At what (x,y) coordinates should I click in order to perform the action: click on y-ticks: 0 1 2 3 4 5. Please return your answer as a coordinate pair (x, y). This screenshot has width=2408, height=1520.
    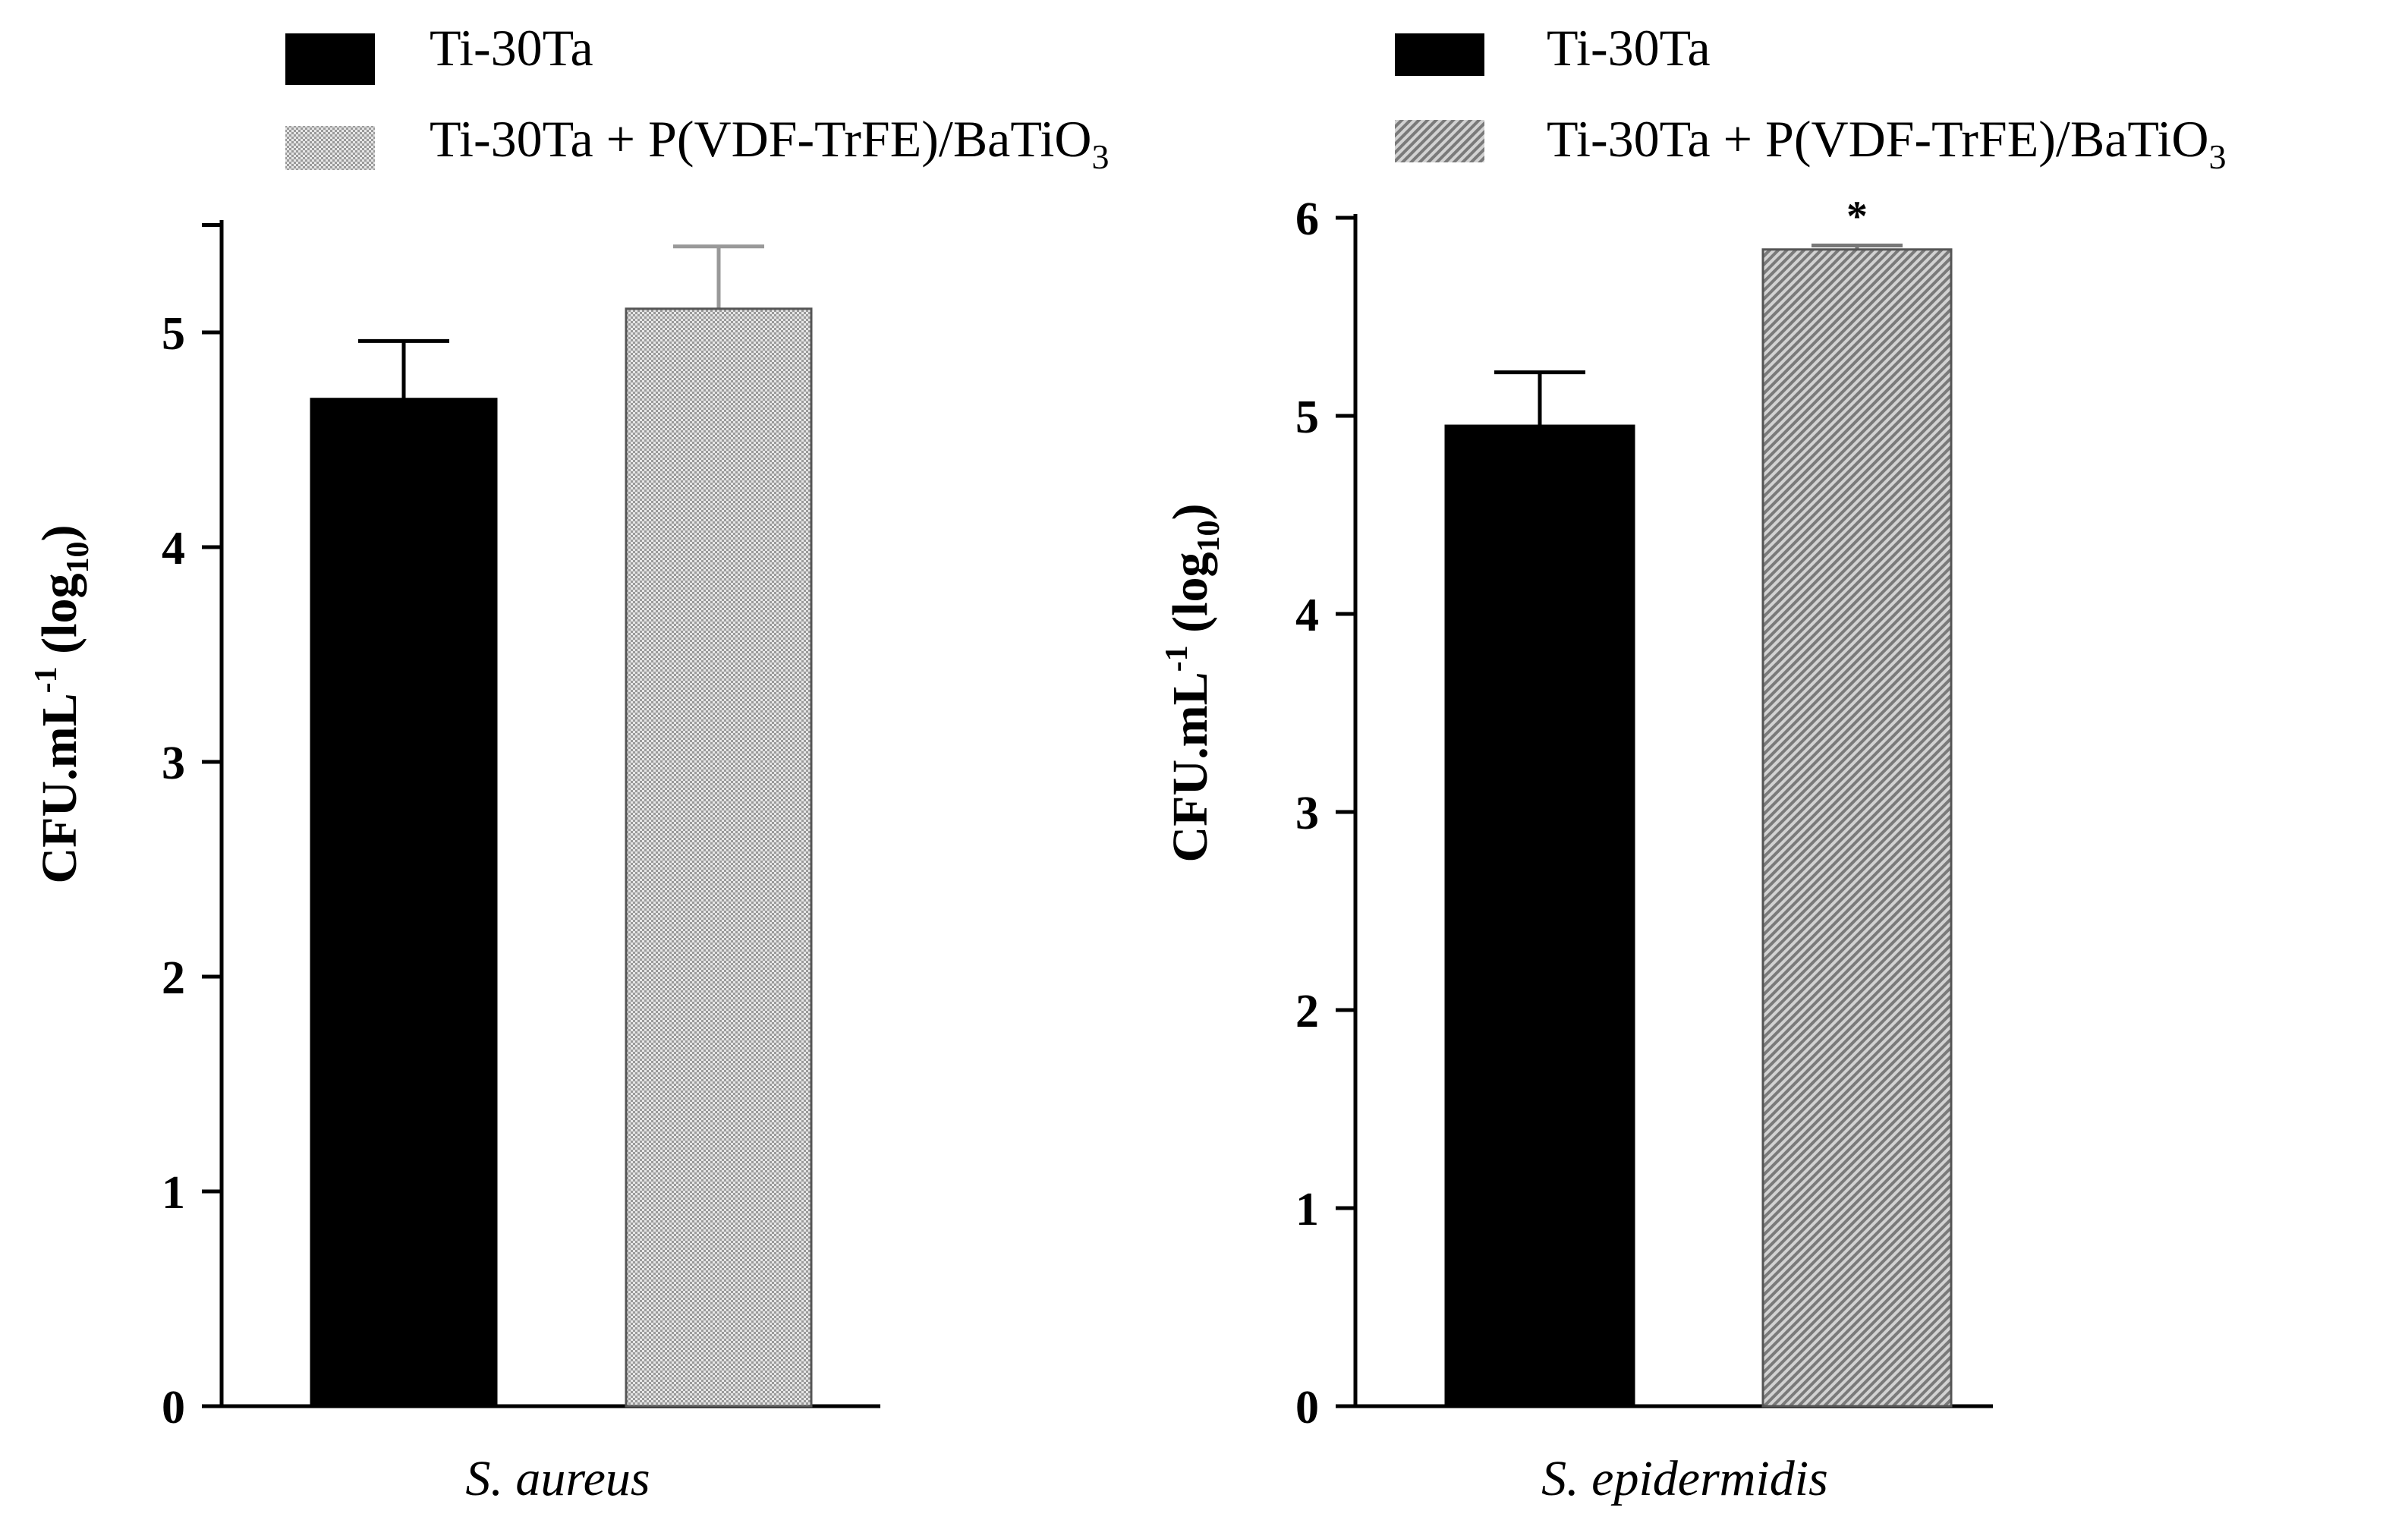
    Looking at the image, I should click on (192, 828).